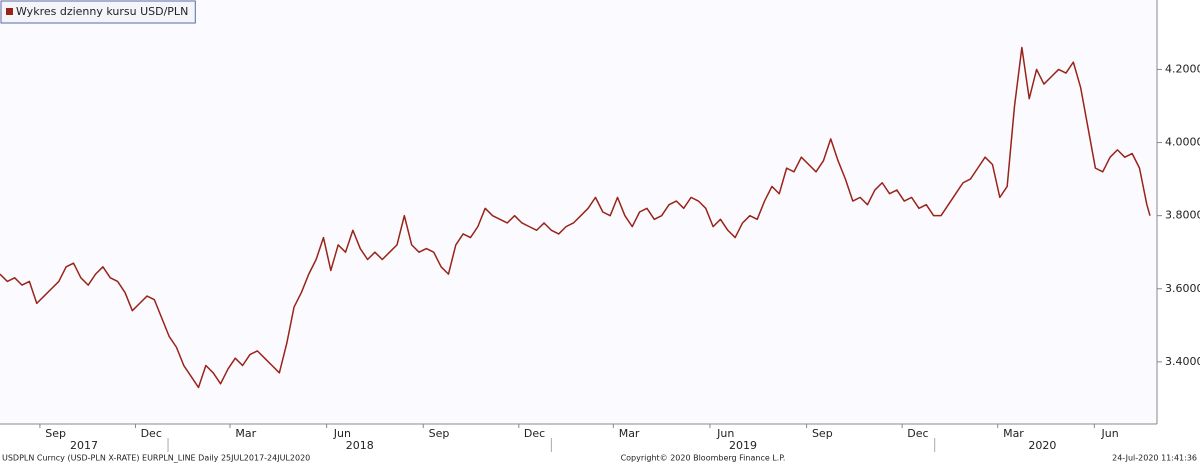 The height and width of the screenshot is (464, 1200). What do you see at coordinates (1182, 215) in the screenshot?
I see `y-tick-label: 3.8000` at bounding box center [1182, 215].